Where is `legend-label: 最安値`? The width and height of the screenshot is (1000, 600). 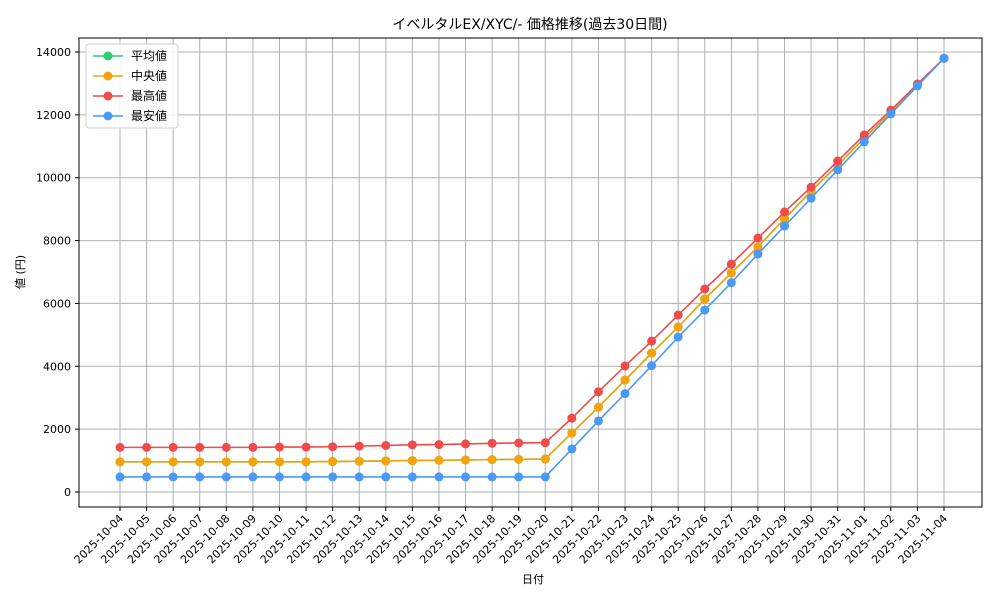
legend-label: 最安値 is located at coordinates (149, 115).